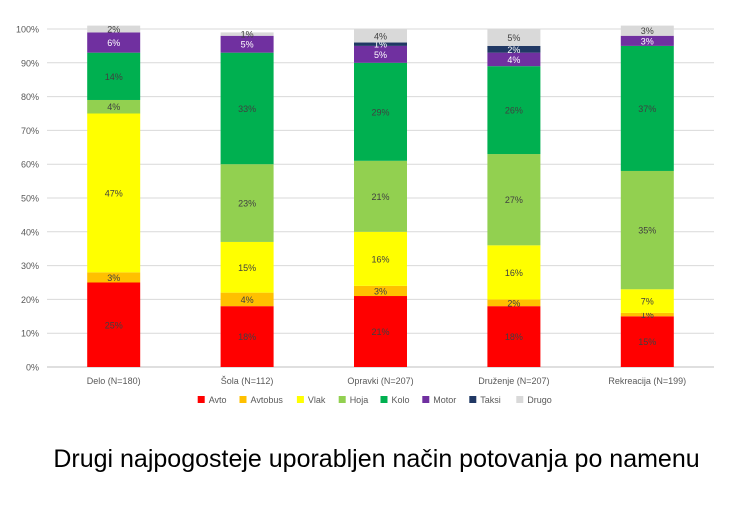 This screenshot has width=753, height=514. Describe the element at coordinates (27, 30) in the screenshot. I see `y-tick-label: 100%` at that location.